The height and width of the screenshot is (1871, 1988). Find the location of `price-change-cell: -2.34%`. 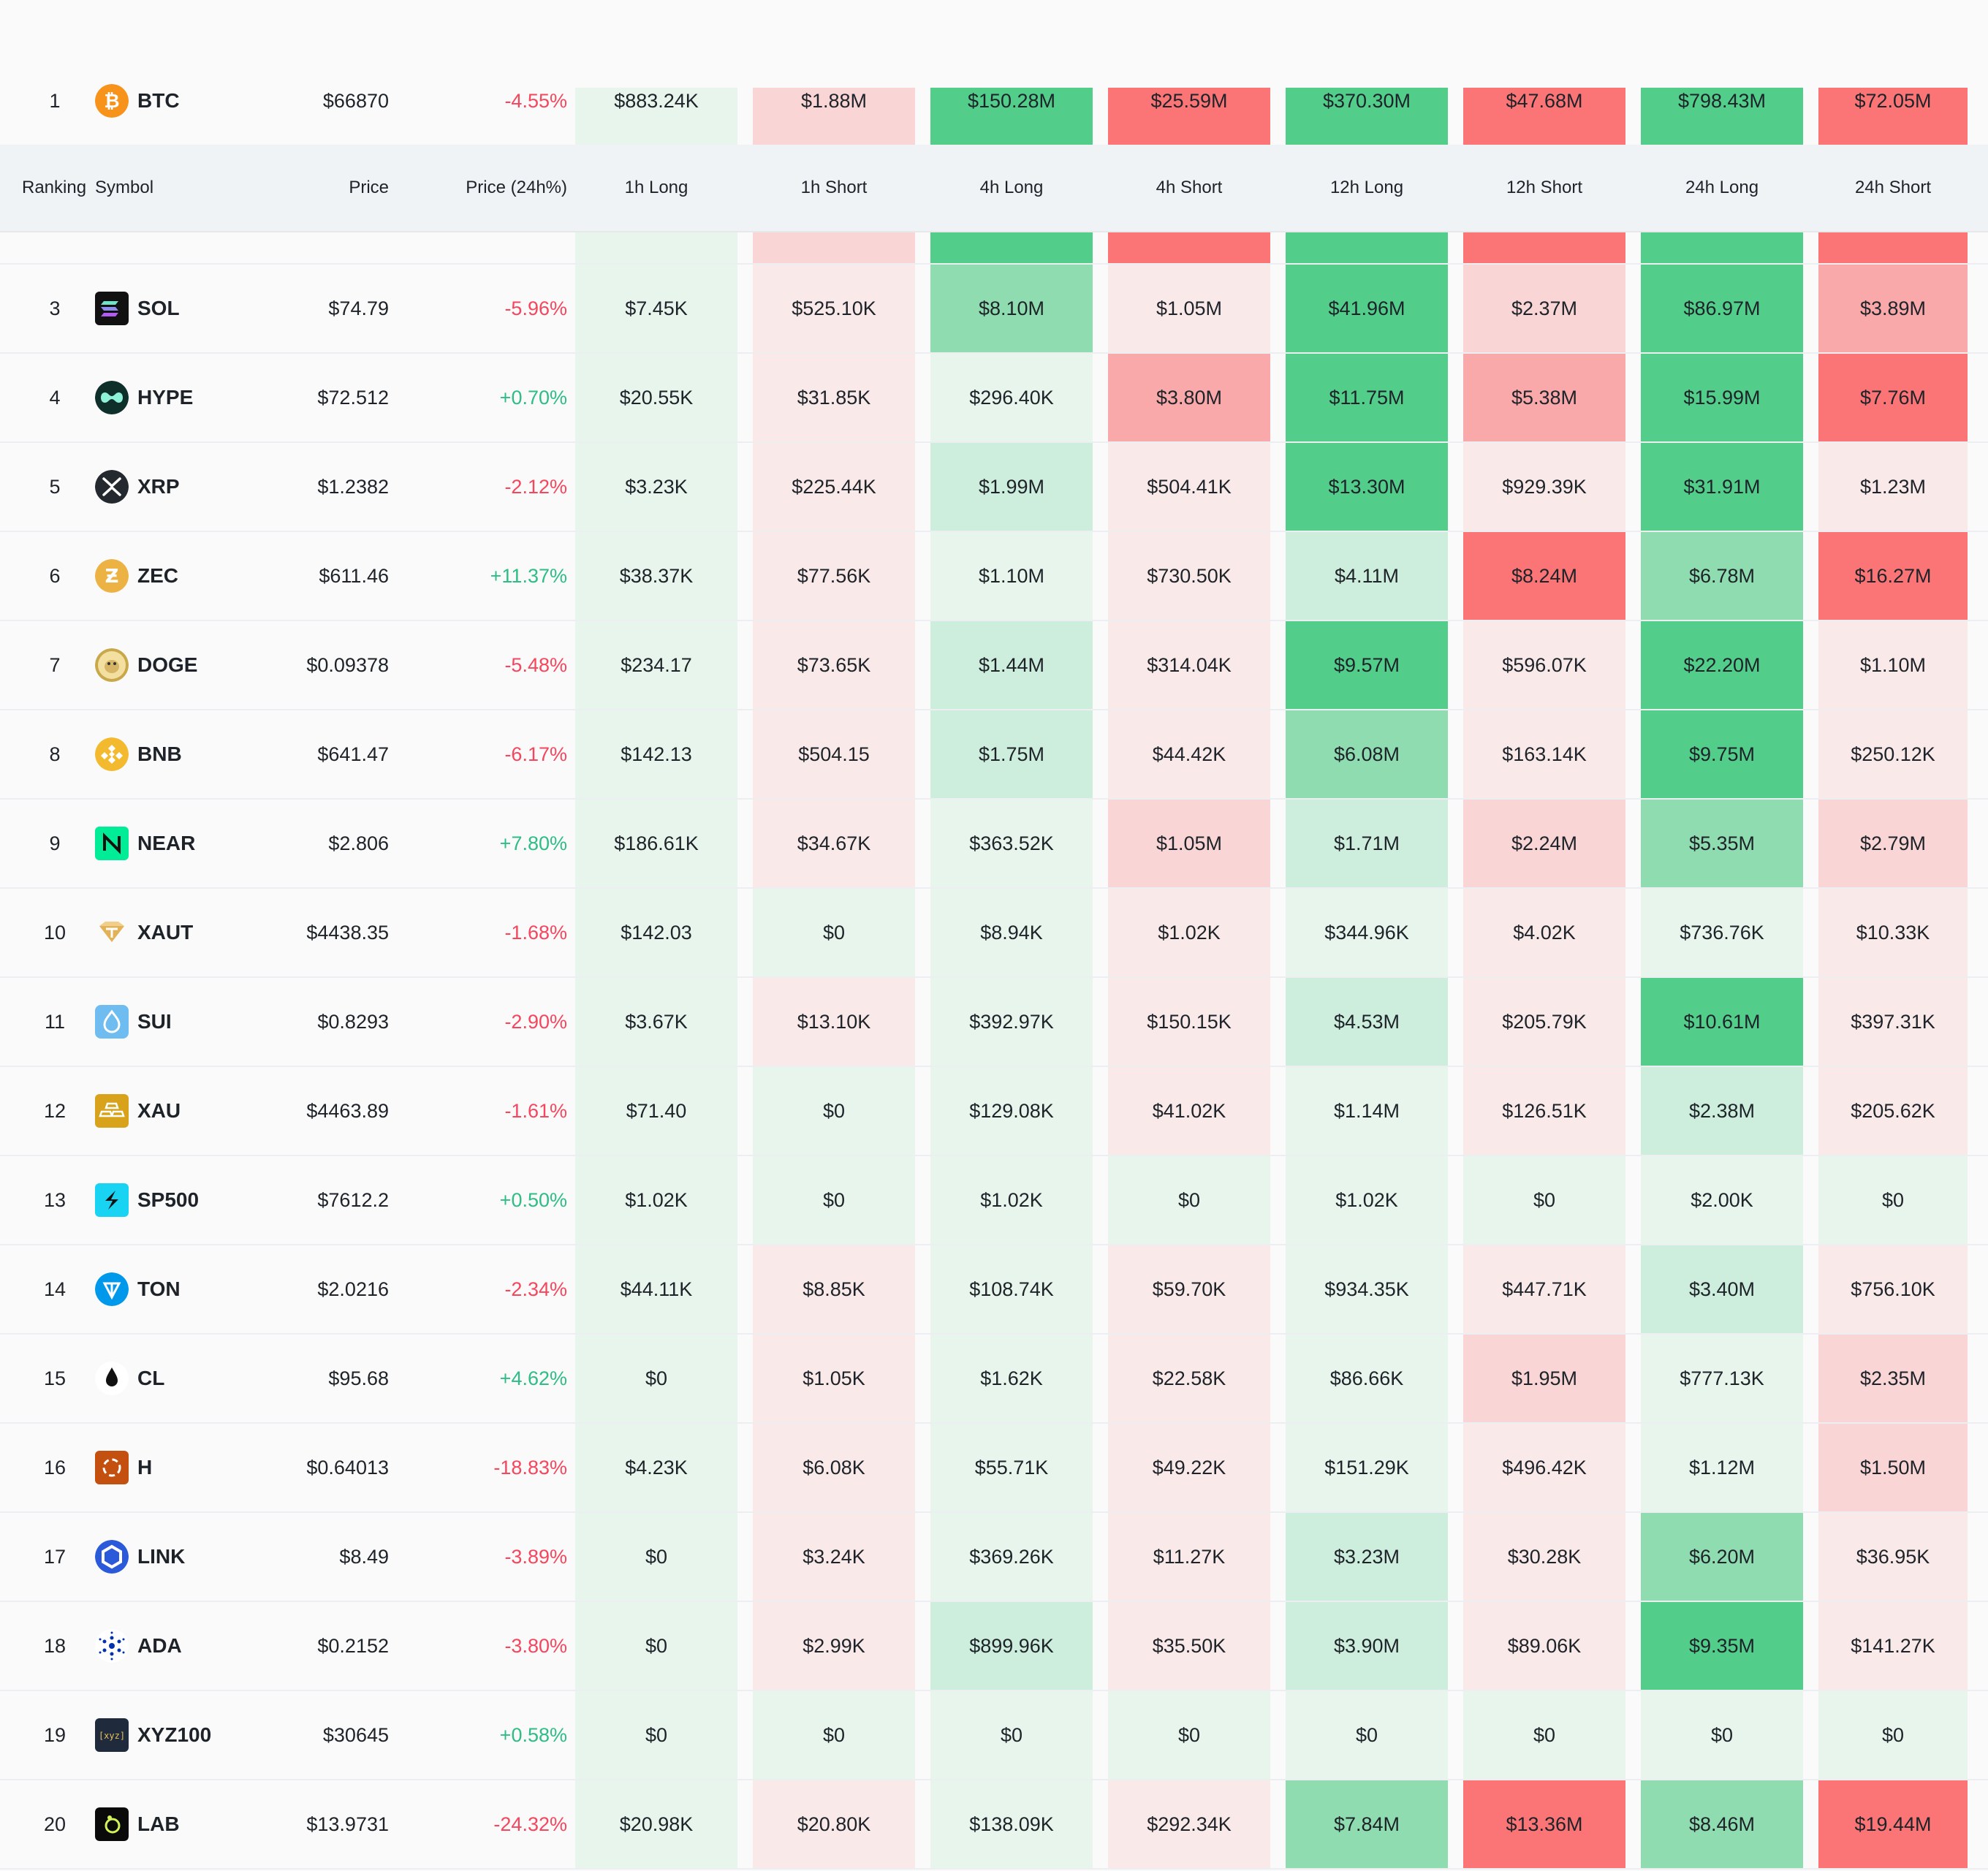

price-change-cell: -2.34% is located at coordinates (535, 1289).